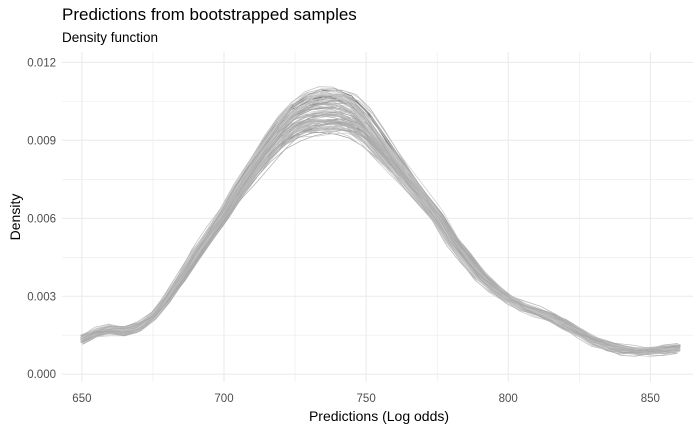 This screenshot has width=700, height=432. Describe the element at coordinates (41, 141) in the screenshot. I see `y-tick-label: 0.009` at that location.